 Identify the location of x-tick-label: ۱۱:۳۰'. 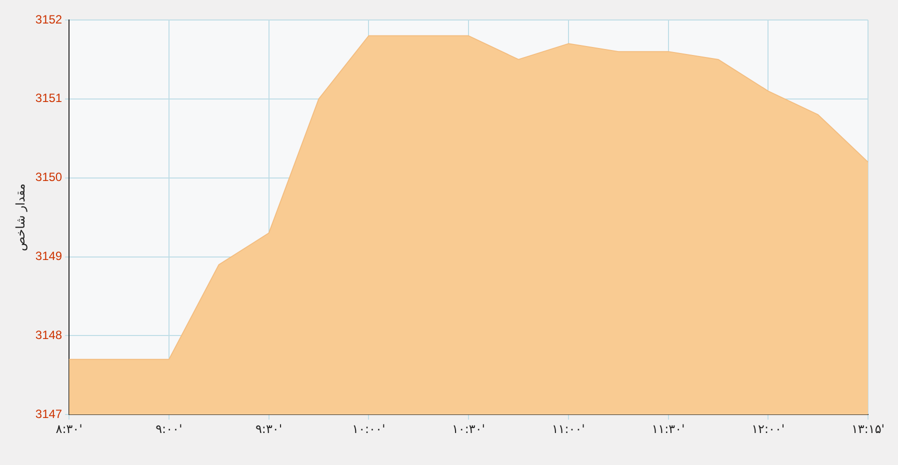
(668, 429).